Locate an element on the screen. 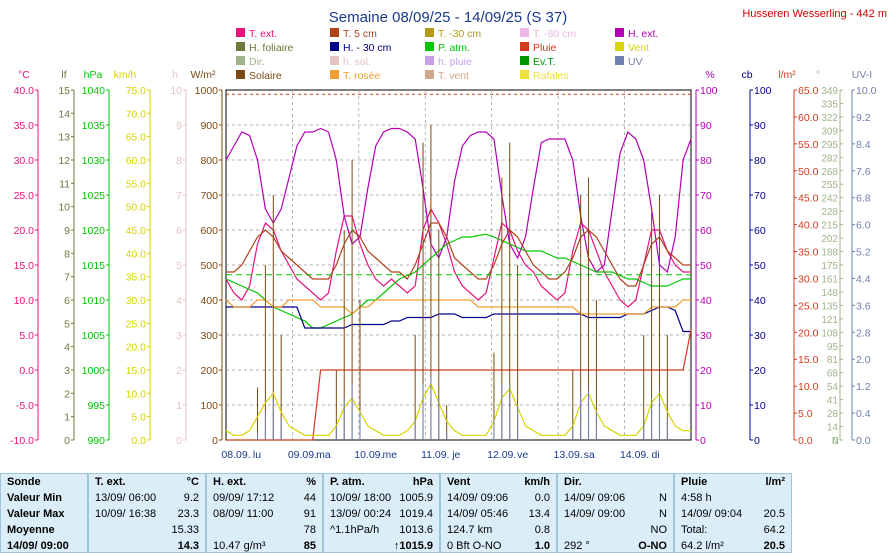 This screenshot has height=556, width=892. y-tick-label: 70.0 is located at coordinates (136, 114).